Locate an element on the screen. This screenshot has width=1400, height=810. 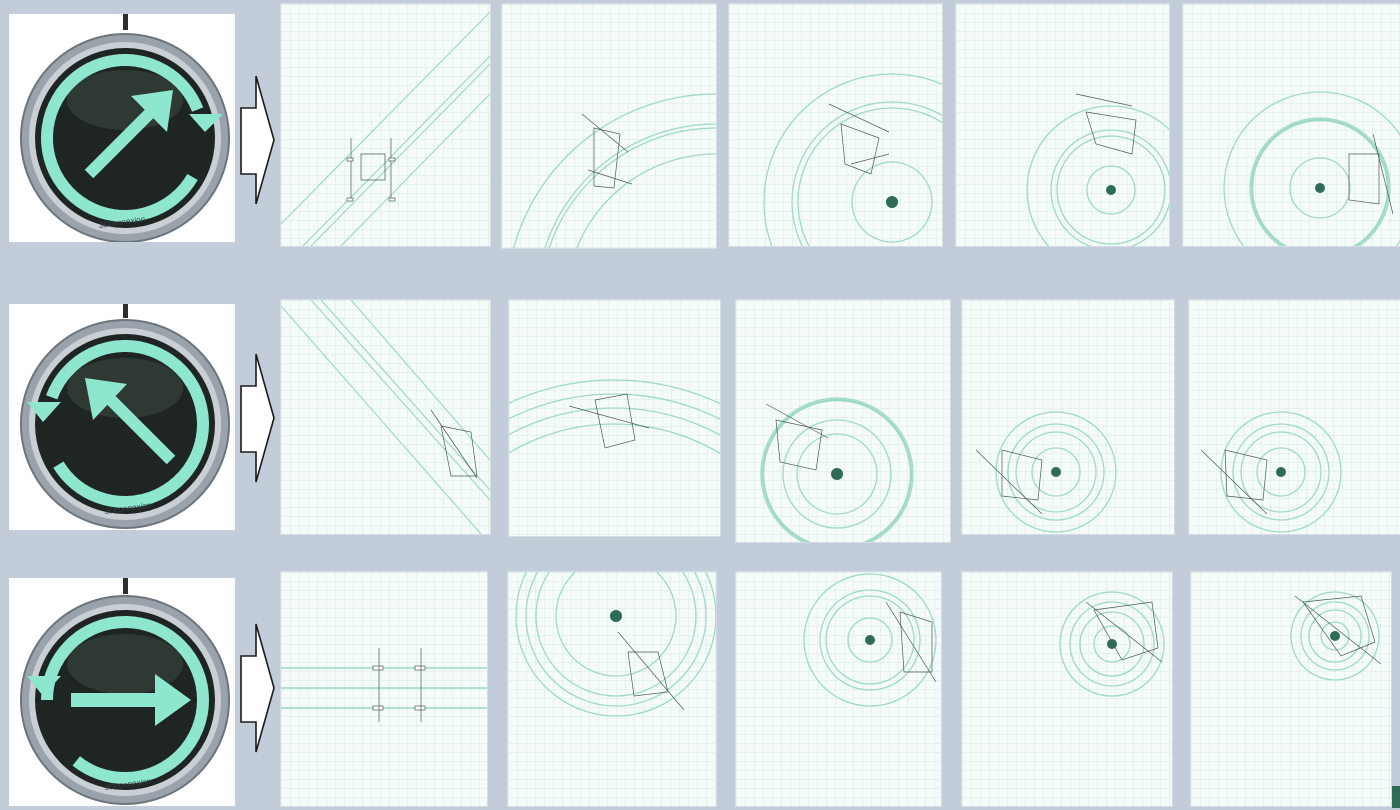
spacemouse-knob-row-3: 3Dconnexion is located at coordinates (125, 691).